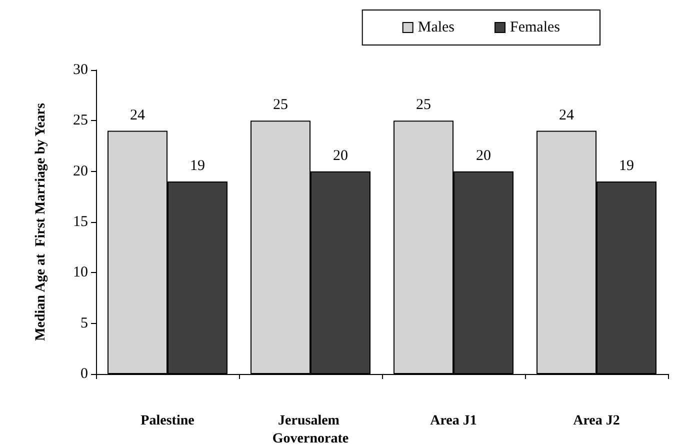 This screenshot has width=688, height=448. What do you see at coordinates (80, 222) in the screenshot?
I see `y-tick-label: 15` at bounding box center [80, 222].